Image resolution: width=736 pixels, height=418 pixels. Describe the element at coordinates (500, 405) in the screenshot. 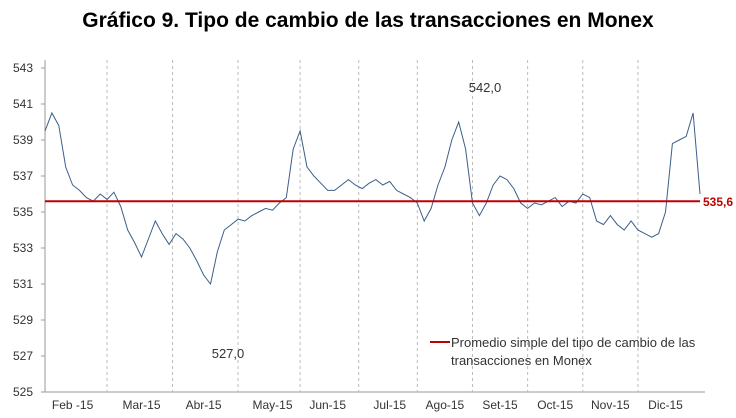

I see `x-tick-label: Set-15` at that location.